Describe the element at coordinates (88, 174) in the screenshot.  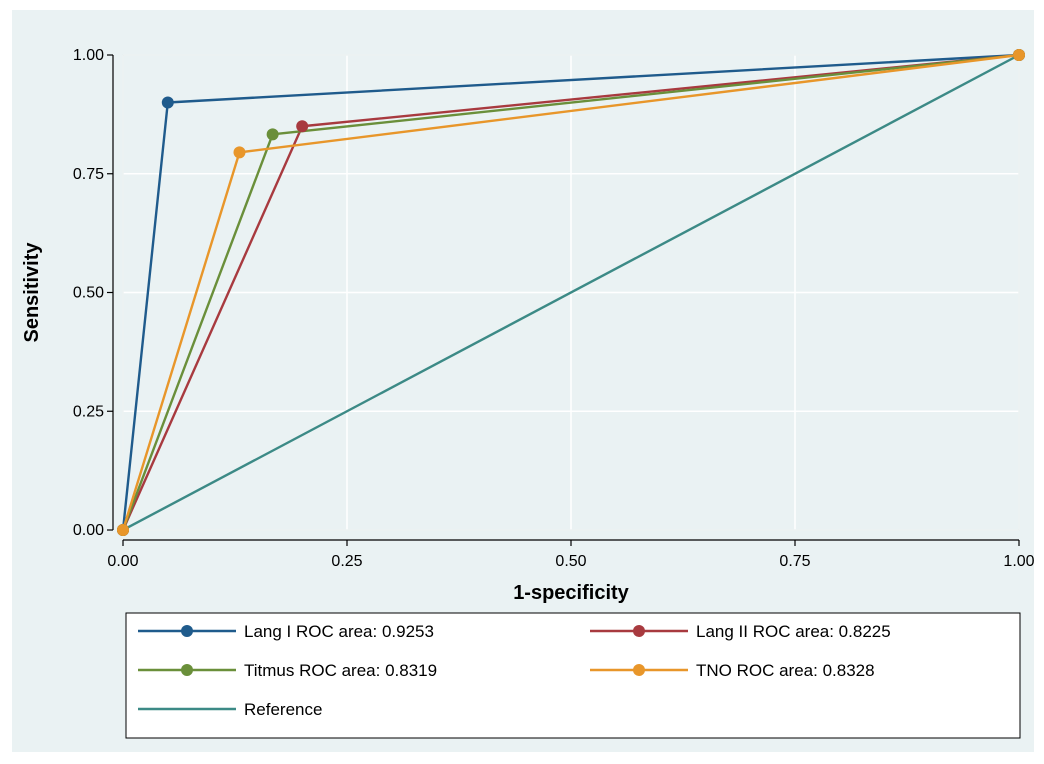
I see `y-tick-label: 0.75` at that location.